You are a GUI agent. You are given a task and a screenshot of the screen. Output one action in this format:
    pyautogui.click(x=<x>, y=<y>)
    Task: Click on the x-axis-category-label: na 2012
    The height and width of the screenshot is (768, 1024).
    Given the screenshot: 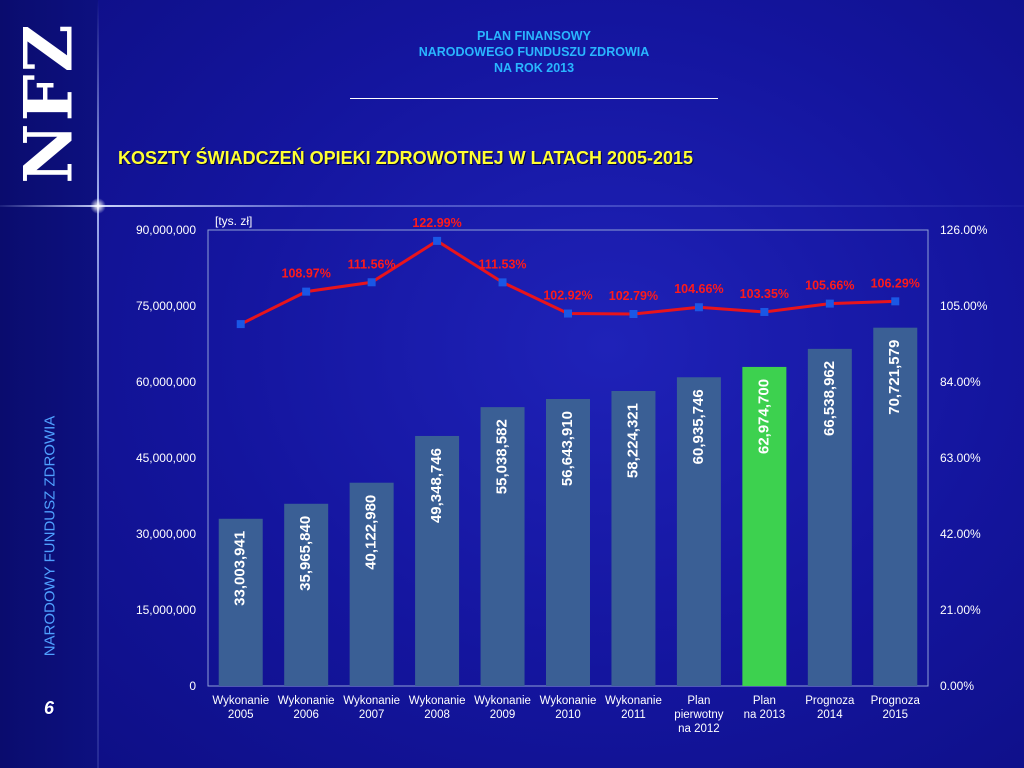 What is the action you would take?
    pyautogui.click(x=699, y=729)
    